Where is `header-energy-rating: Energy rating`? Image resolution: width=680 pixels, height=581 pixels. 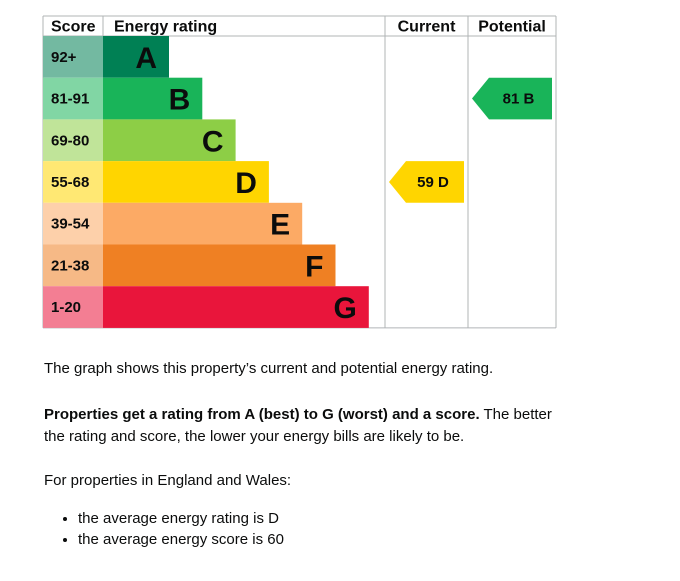
header-energy-rating: Energy rating is located at coordinates (165, 27).